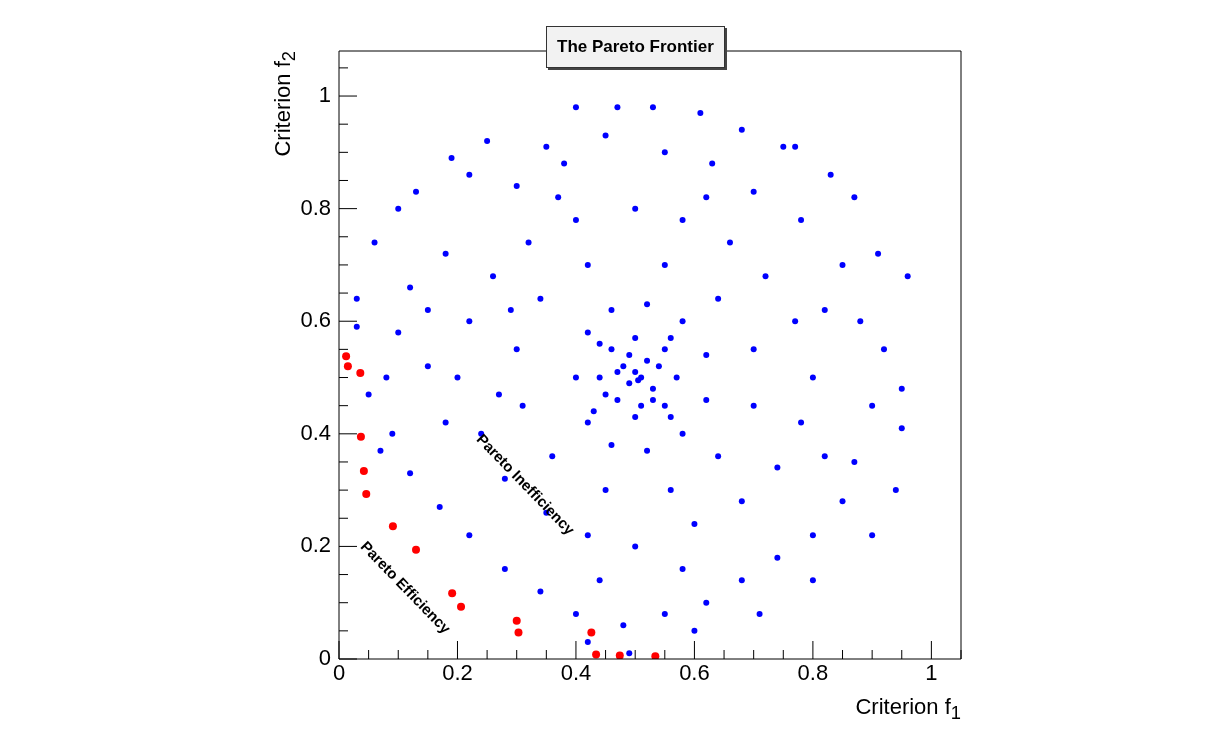  What do you see at coordinates (315, 207) in the screenshot?
I see `y-tick-label: 0.8` at bounding box center [315, 207].